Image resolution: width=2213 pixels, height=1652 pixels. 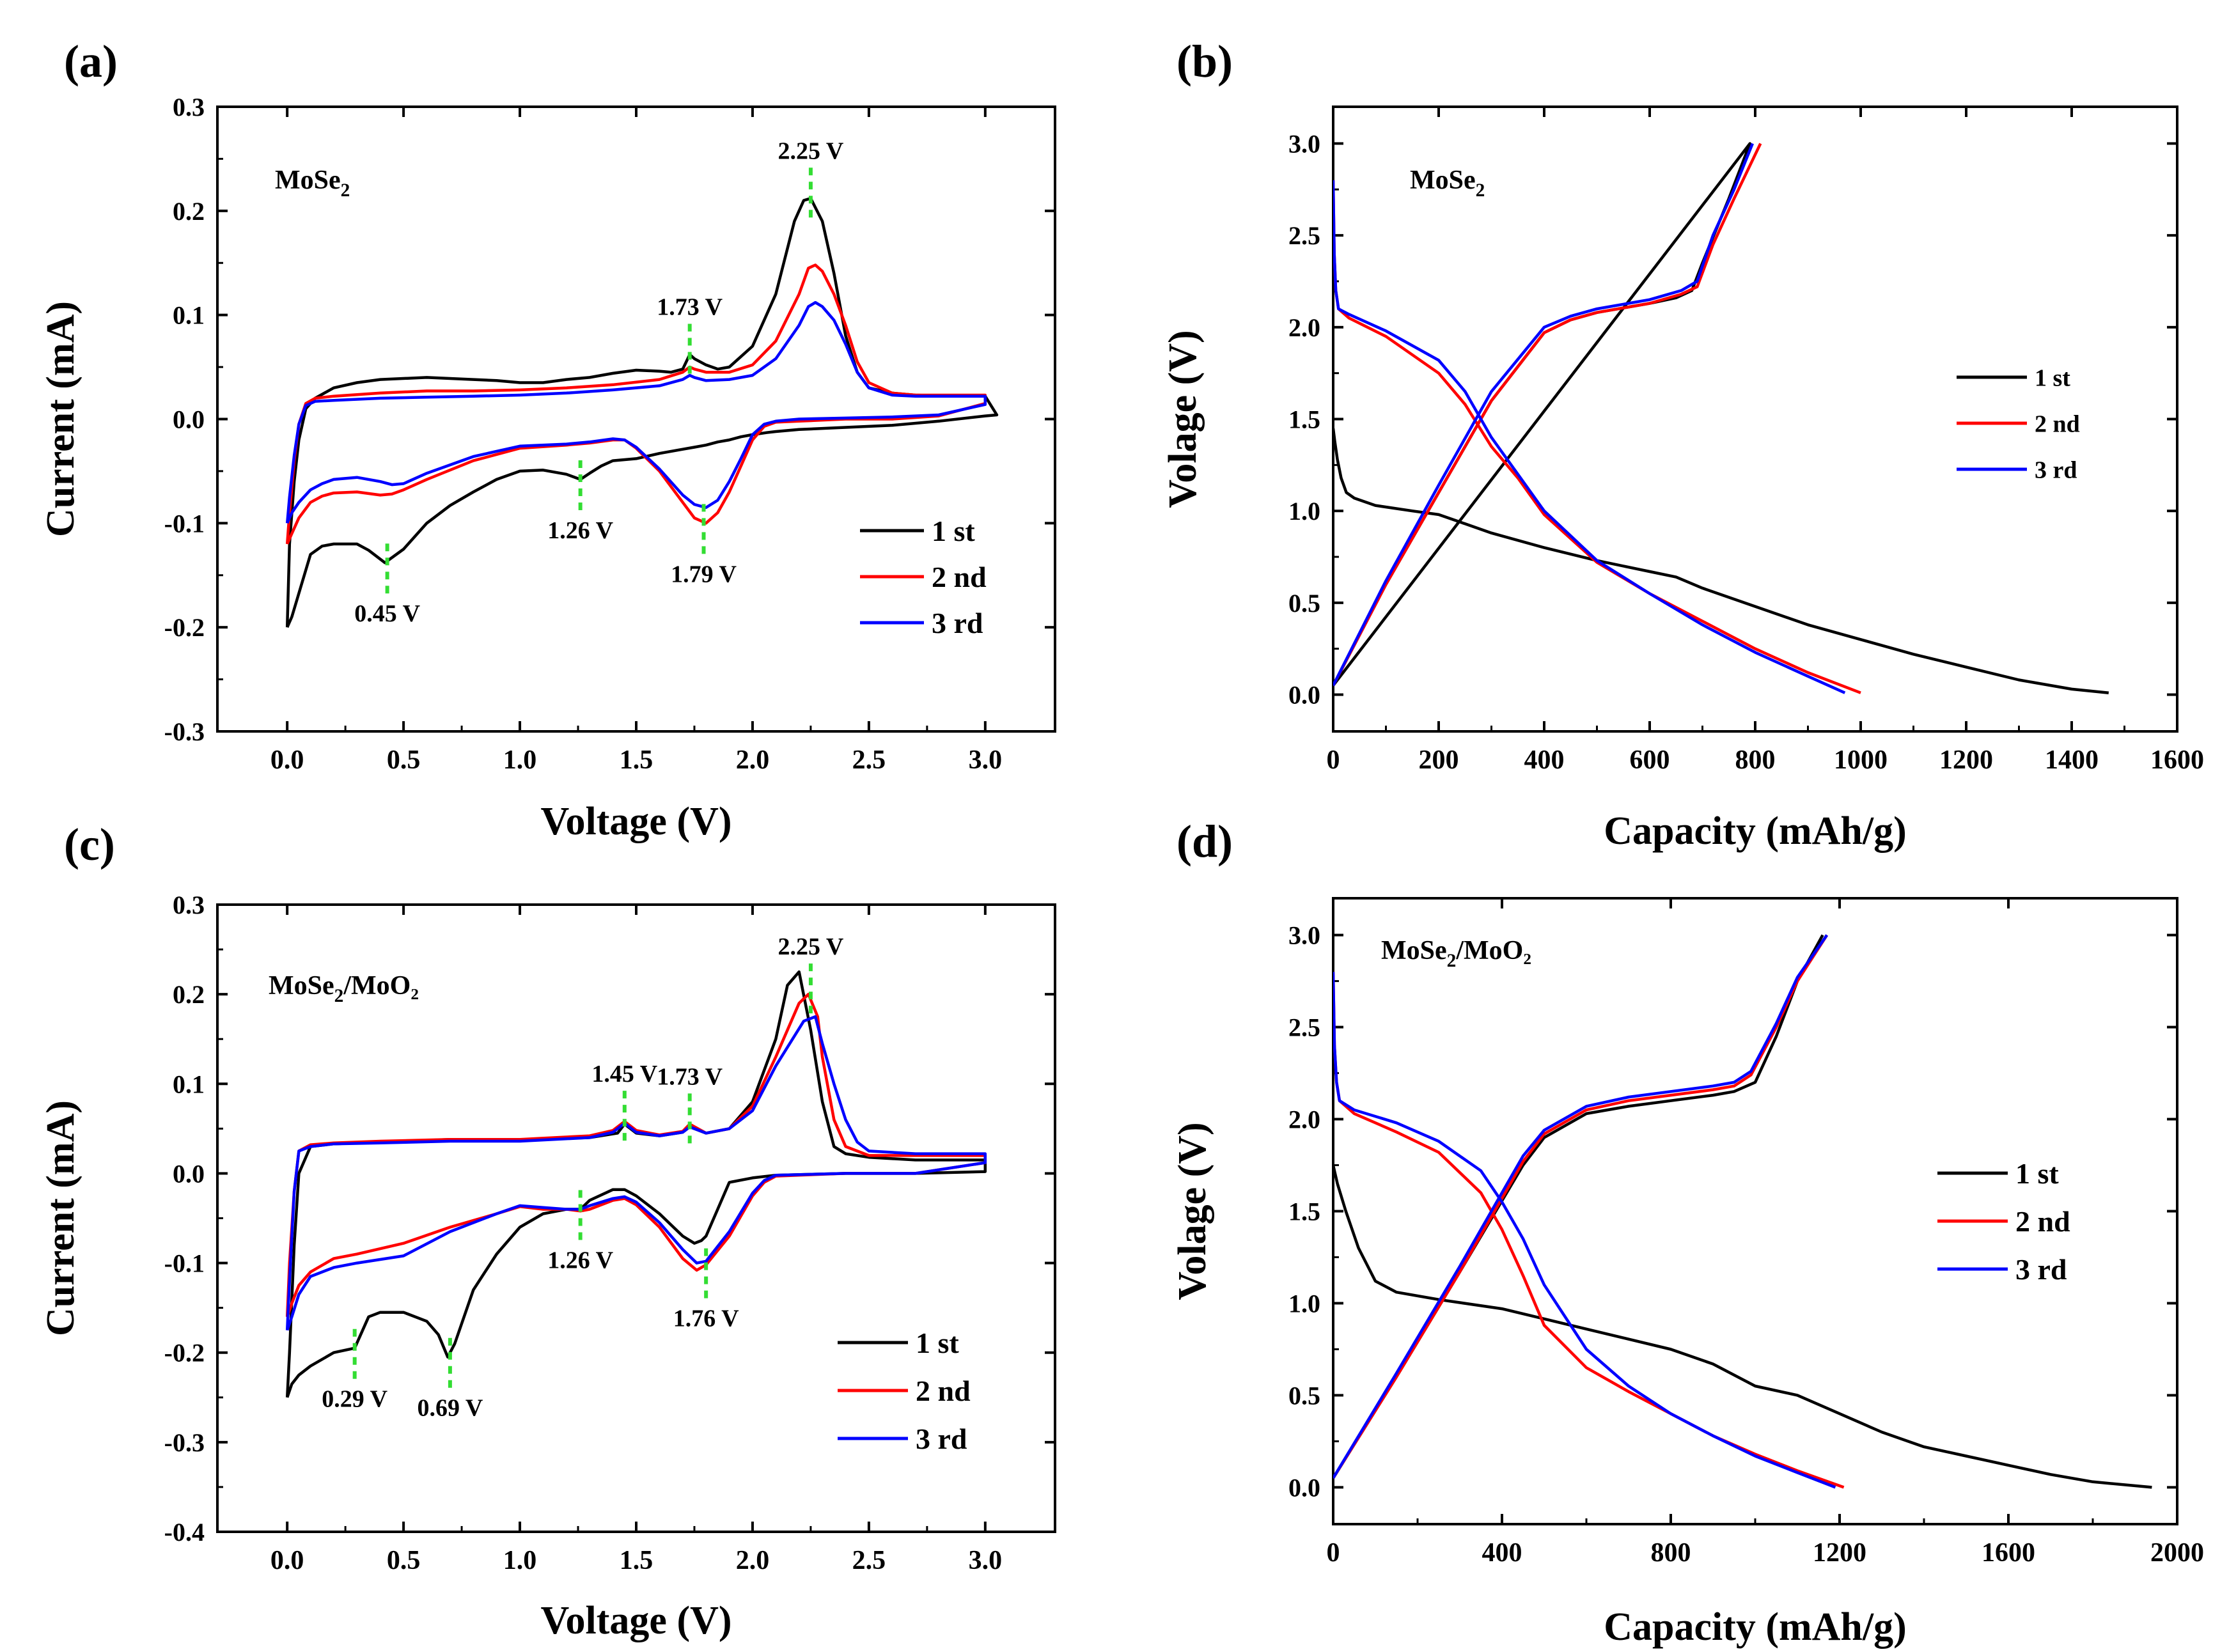 What do you see at coordinates (2072, 760) in the screenshot?
I see `x-tick-label: 1400` at bounding box center [2072, 760].